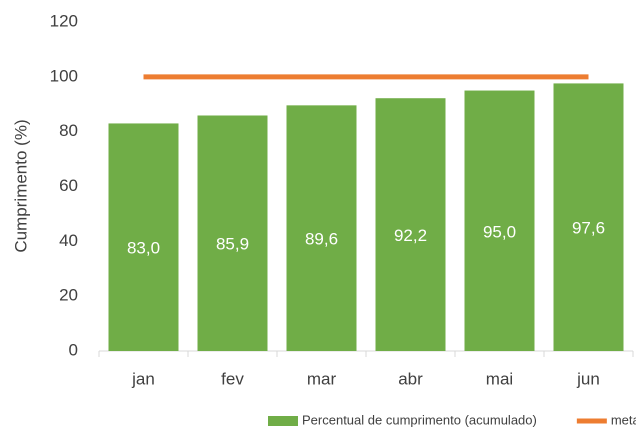  I want to click on value-label: 85,9, so click(232, 244).